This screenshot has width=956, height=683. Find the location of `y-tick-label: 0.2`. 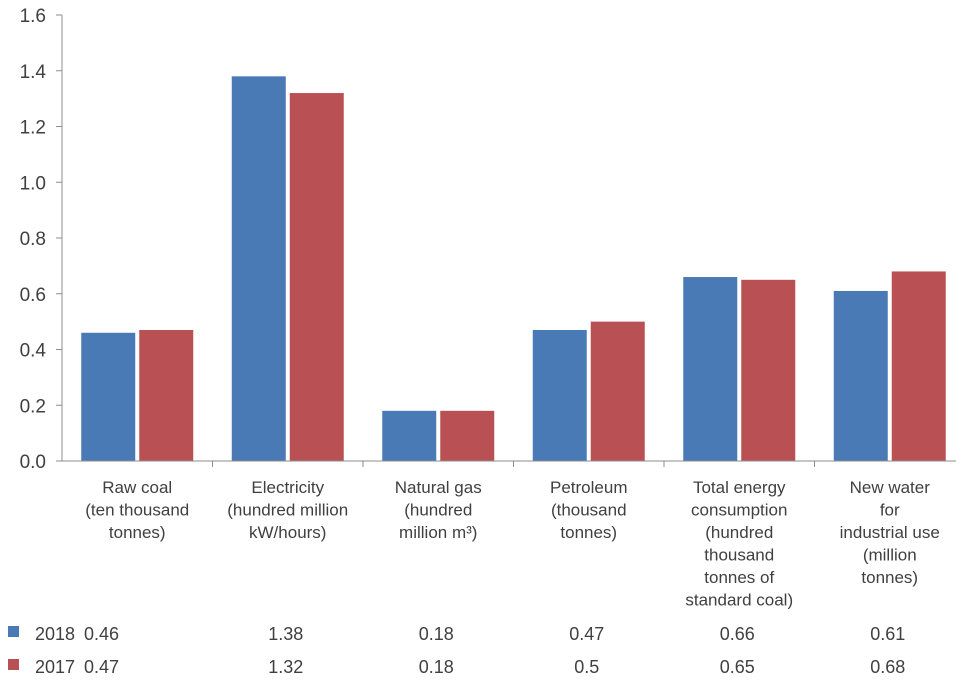

y-tick-label: 0.2 is located at coordinates (33, 406).